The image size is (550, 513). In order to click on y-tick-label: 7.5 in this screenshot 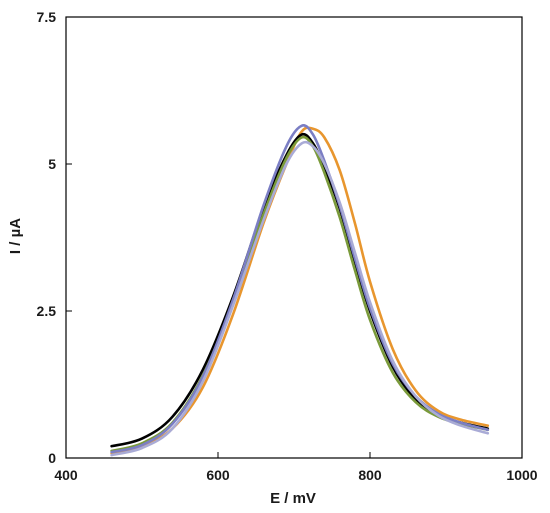, I will do `click(47, 17)`.